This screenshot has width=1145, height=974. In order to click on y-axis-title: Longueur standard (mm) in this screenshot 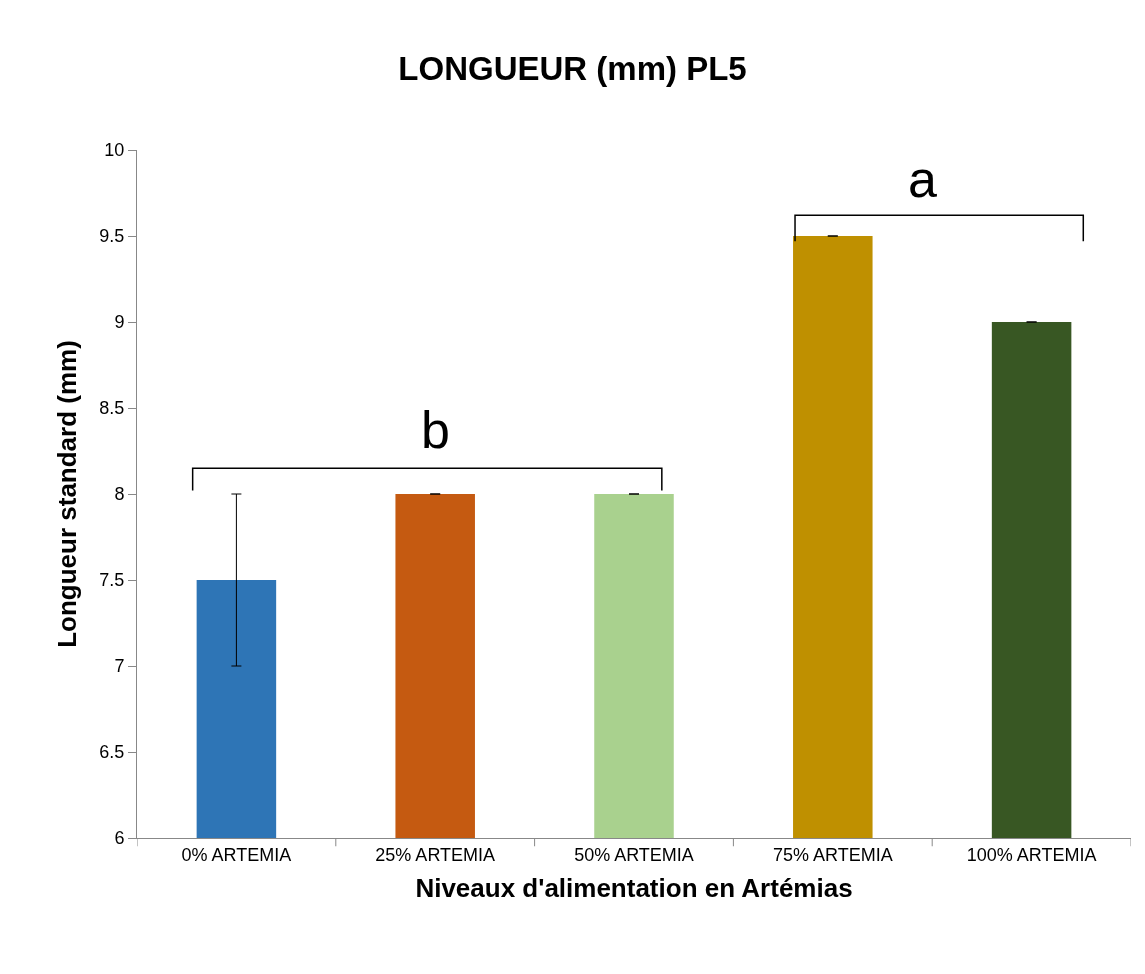, I will do `click(66, 494)`.